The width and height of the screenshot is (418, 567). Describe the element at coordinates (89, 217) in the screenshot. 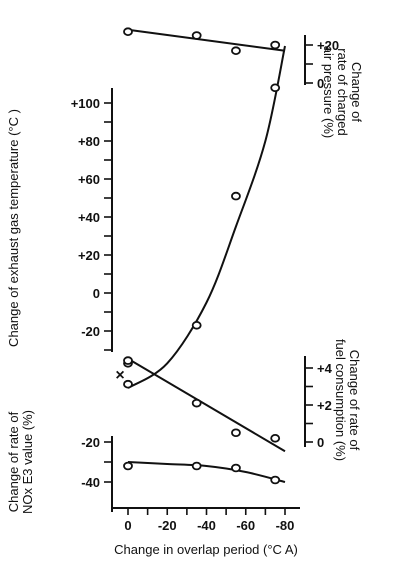

I see `y-tick-label: +40` at that location.